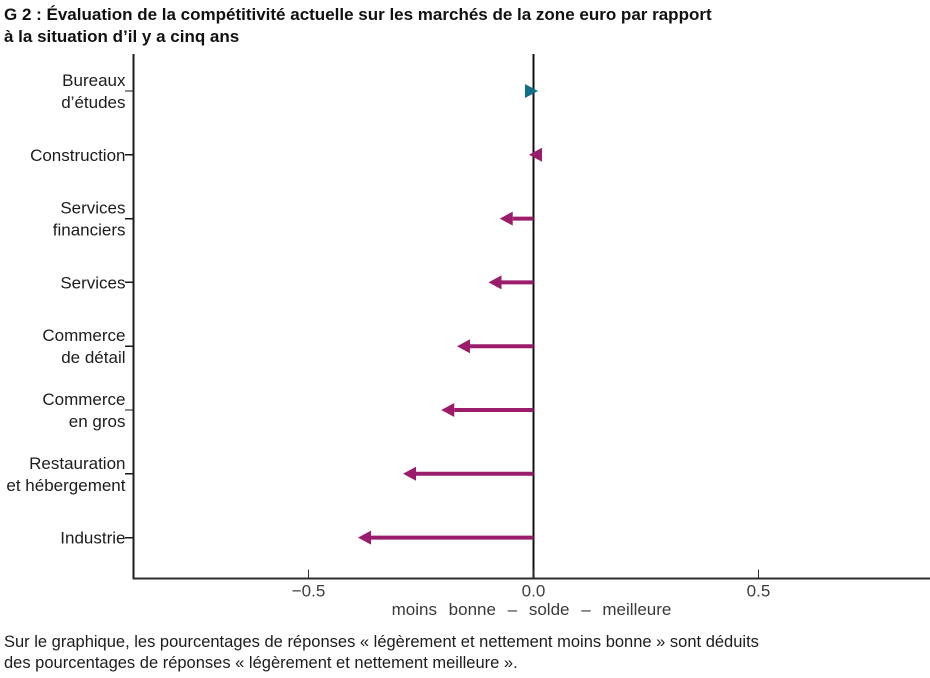  Describe the element at coordinates (122, 36) in the screenshot. I see `chart-title-line-2: à la situation d’il y a cinq ans` at that location.